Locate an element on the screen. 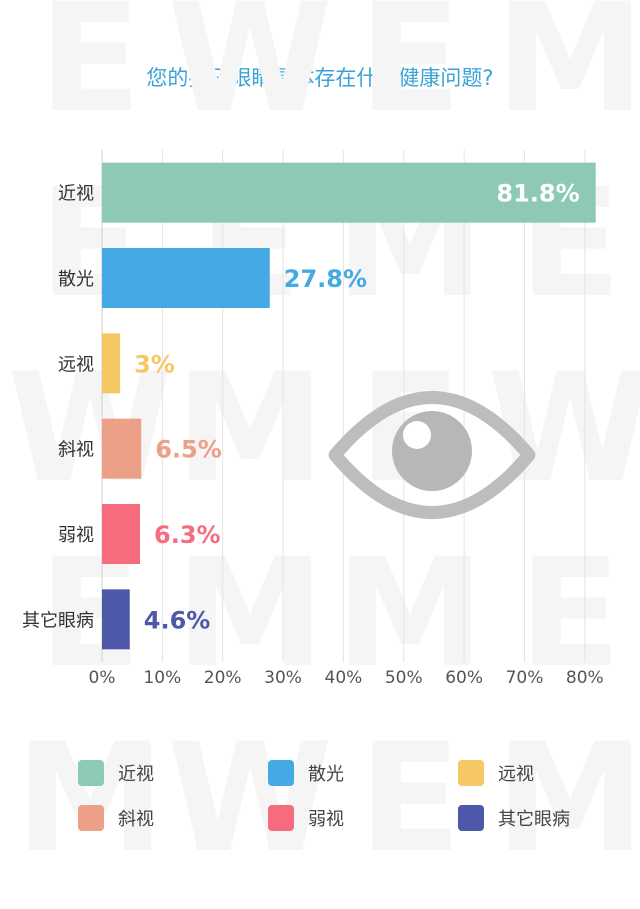  category-label: 弱视 is located at coordinates (76, 535).